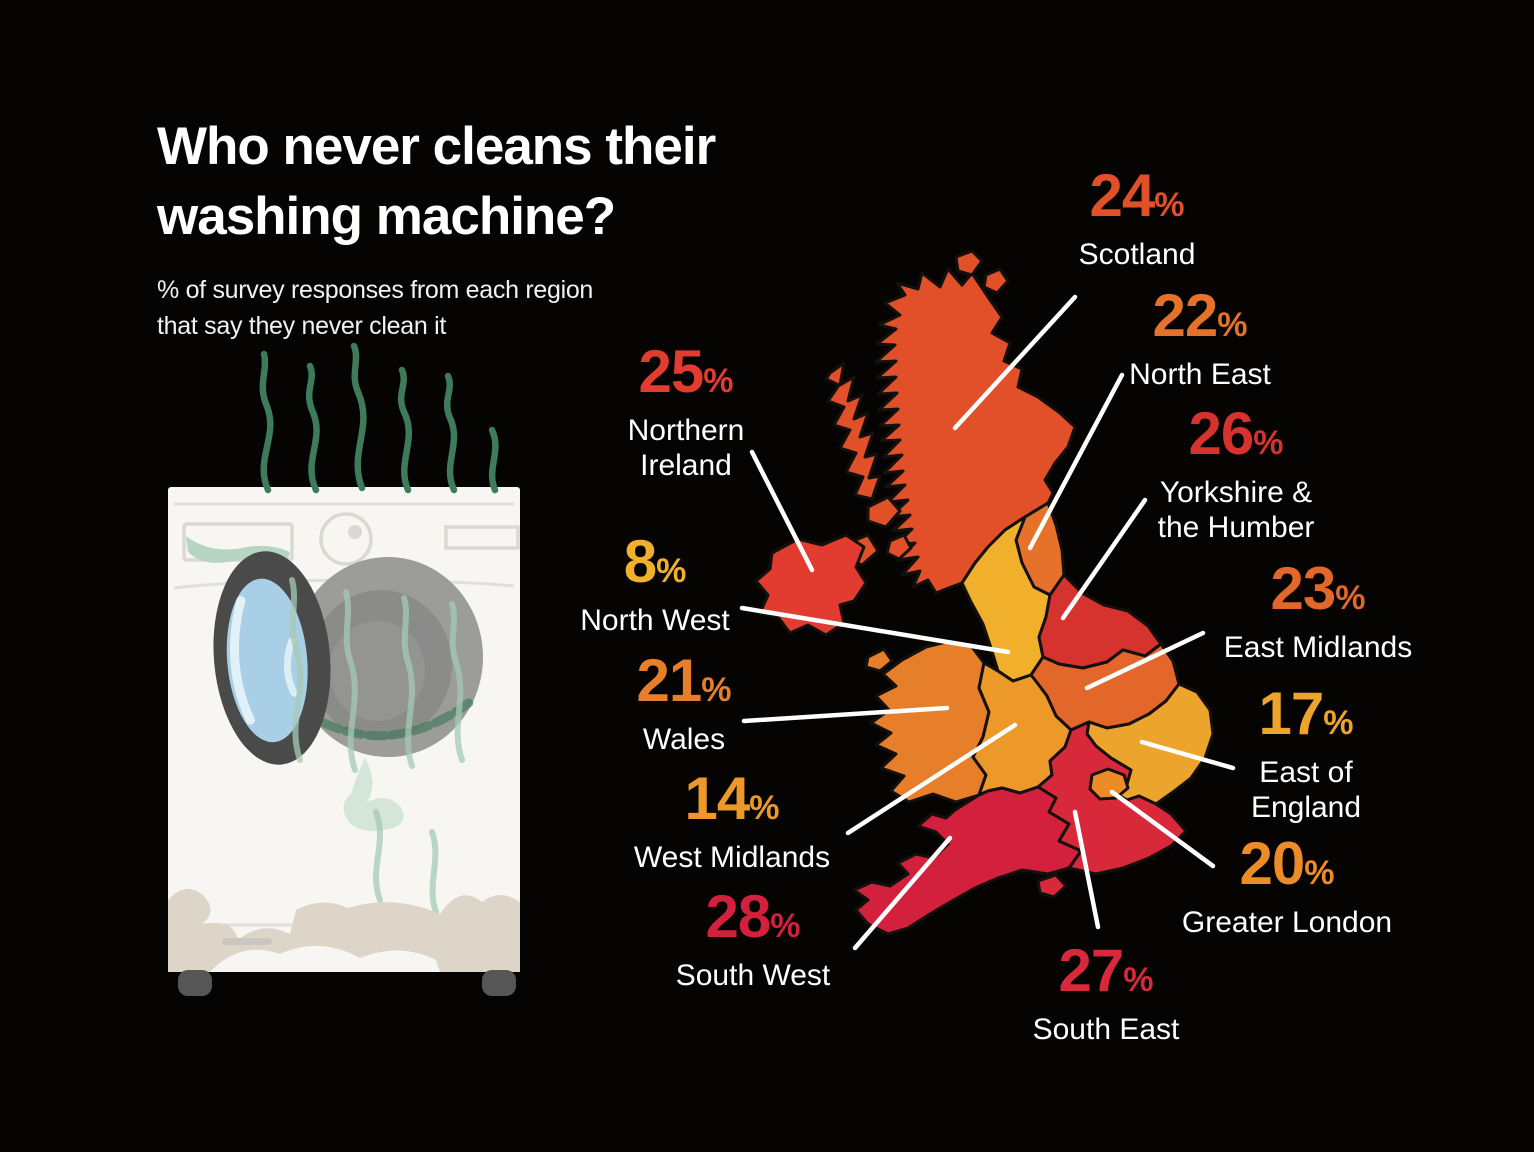  Describe the element at coordinates (753, 916) in the screenshot. I see `region-value: 28%` at that location.